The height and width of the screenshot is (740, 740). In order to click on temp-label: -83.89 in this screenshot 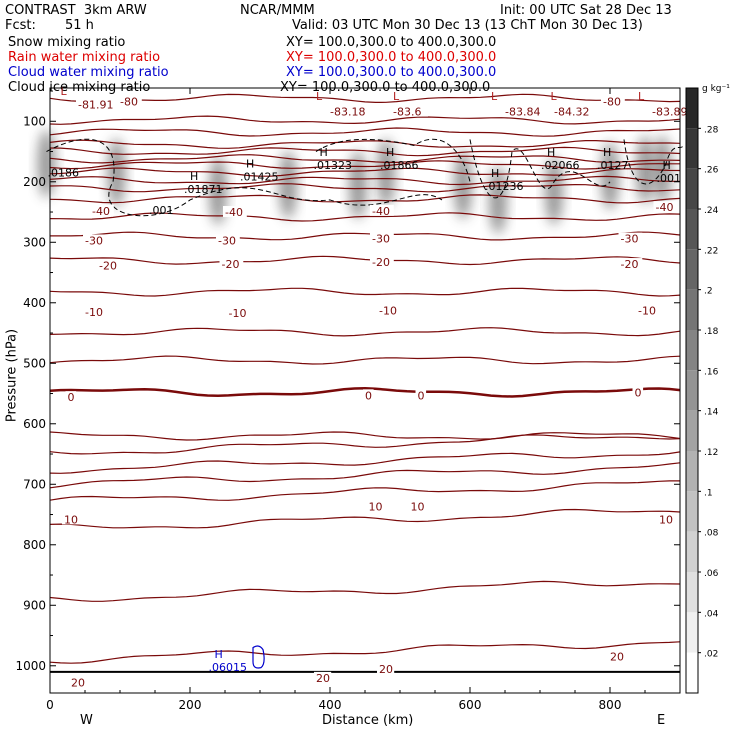, I will do `click(669, 112)`.